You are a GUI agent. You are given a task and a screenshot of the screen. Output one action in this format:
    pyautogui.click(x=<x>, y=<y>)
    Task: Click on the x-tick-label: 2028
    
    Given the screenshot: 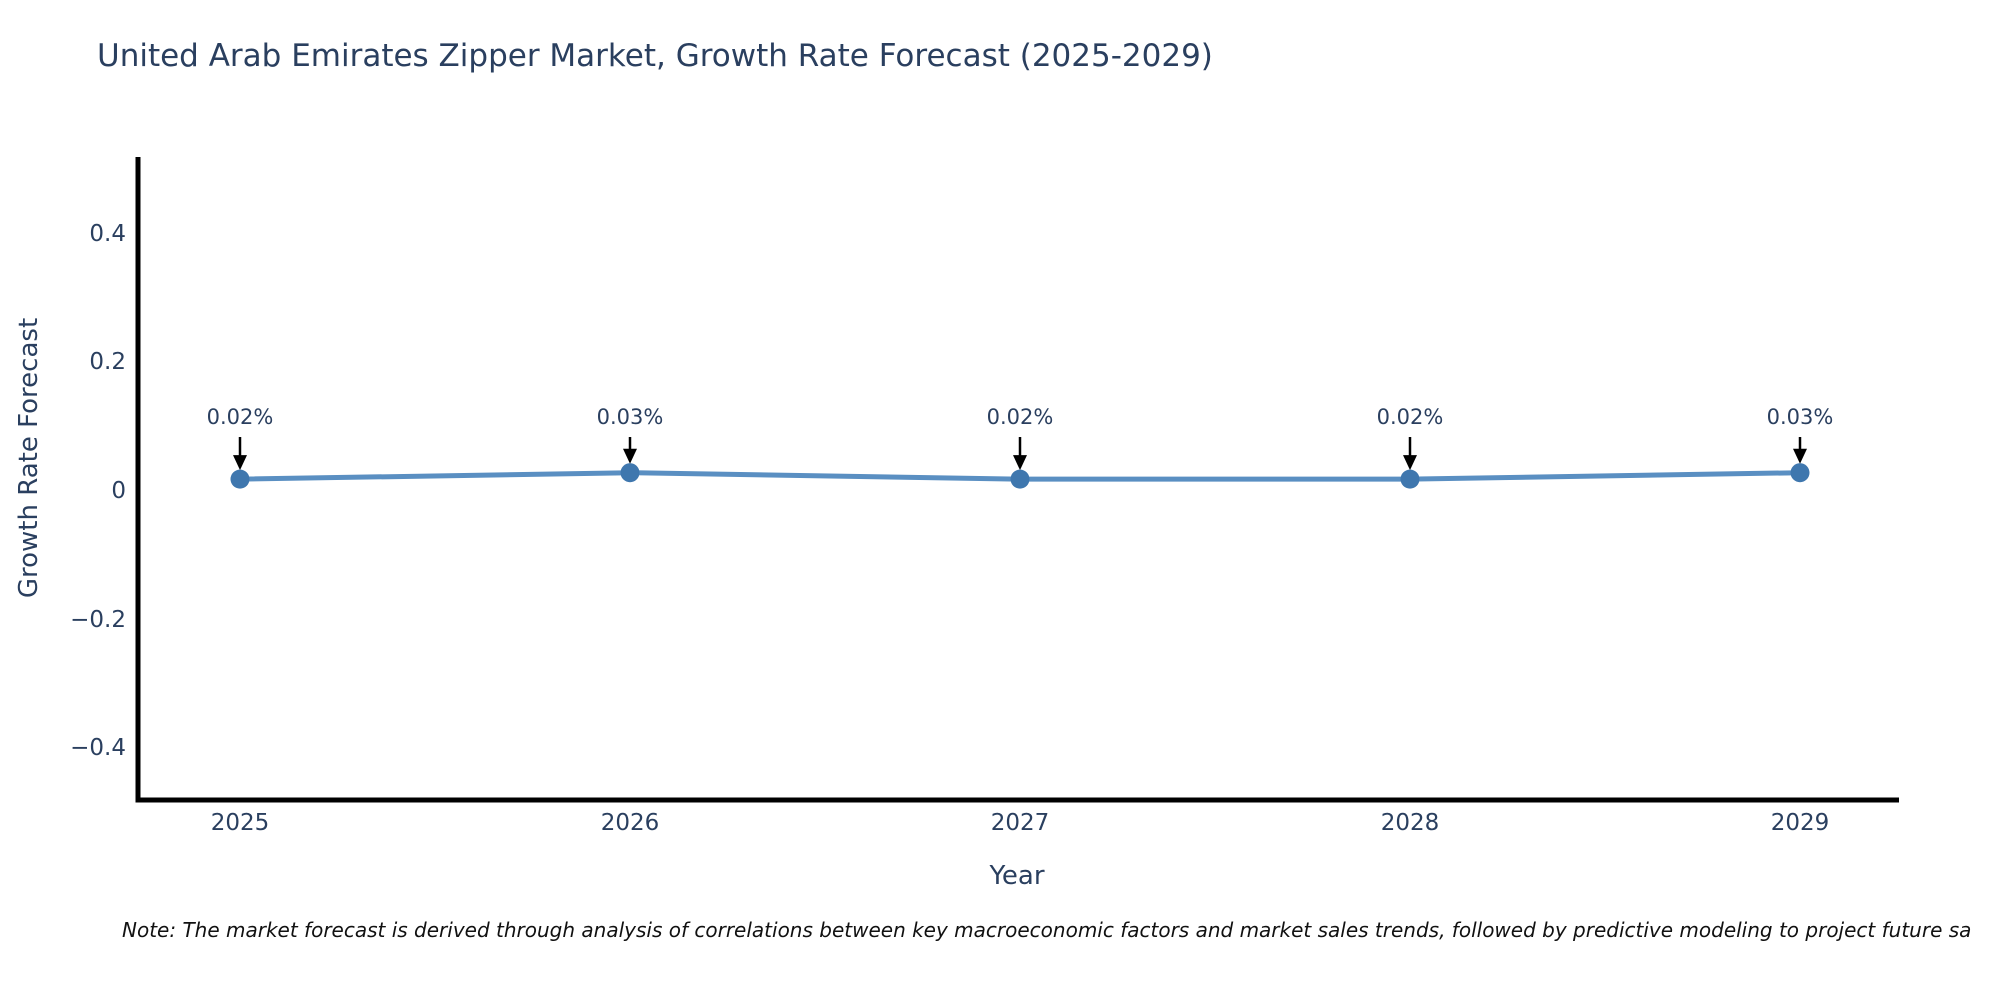 What is the action you would take?
    pyautogui.click(x=1410, y=823)
    